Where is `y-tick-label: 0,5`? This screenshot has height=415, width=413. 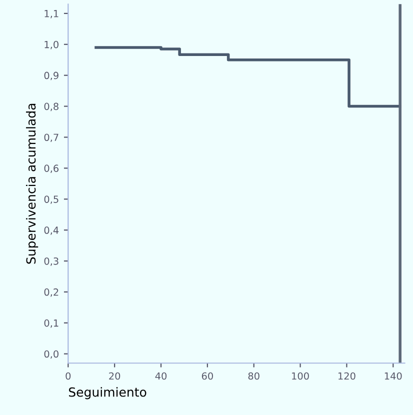
y-tick-label: 0,5 is located at coordinates (51, 200).